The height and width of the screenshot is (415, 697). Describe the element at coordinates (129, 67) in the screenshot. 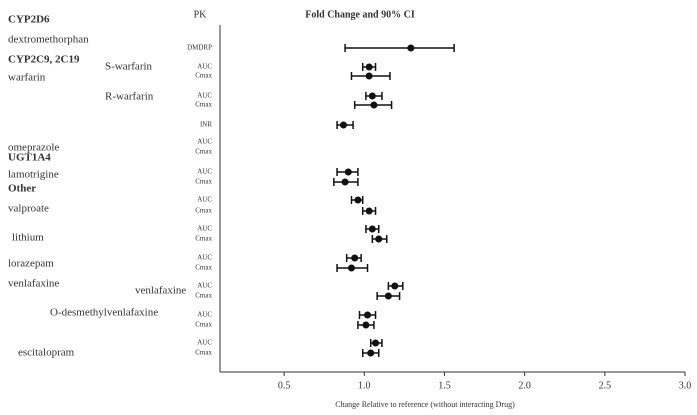

I see `group-label: S-warfarin` at that location.